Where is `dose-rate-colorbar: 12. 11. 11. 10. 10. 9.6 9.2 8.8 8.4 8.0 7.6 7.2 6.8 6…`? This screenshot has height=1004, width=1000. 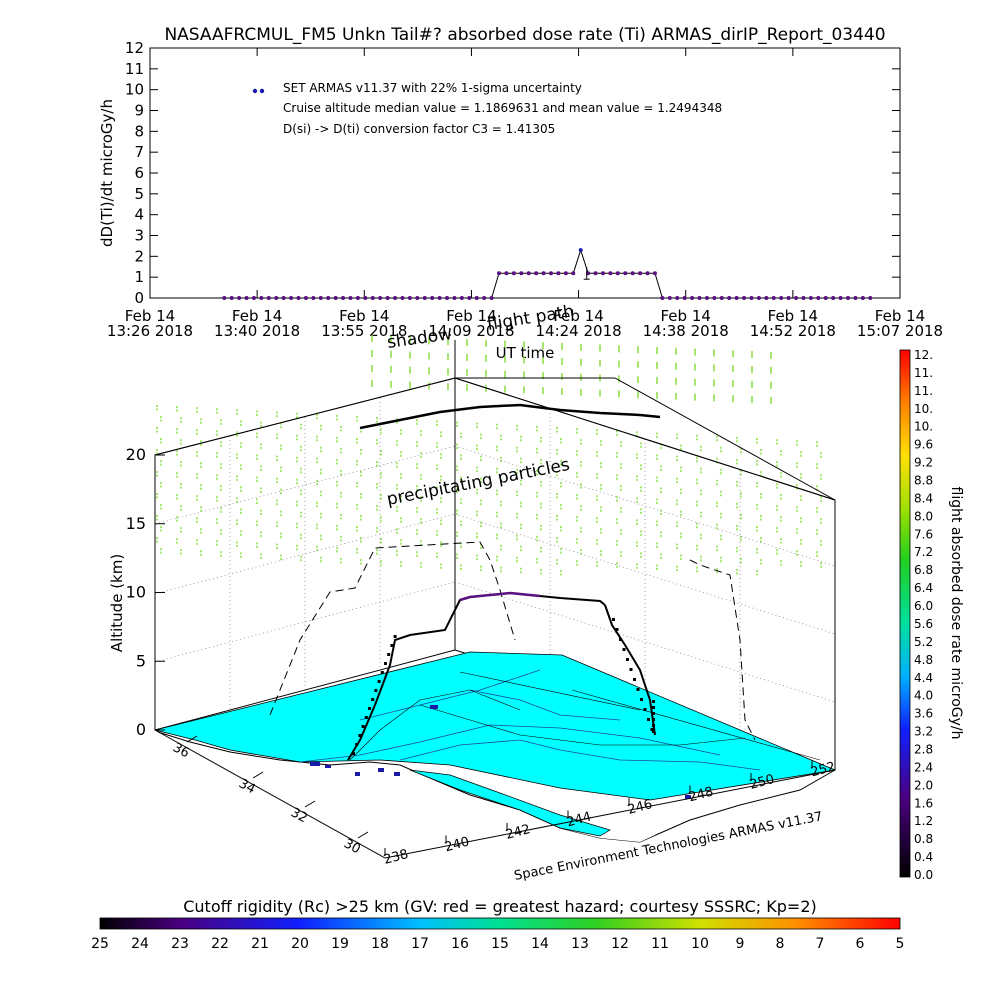
dose-rate-colorbar: 12. 11. 11. 10. 10. 9.6 9.2 8.8 8.4 8.0 7.6 7.2 6.8 6… is located at coordinates (931, 615).